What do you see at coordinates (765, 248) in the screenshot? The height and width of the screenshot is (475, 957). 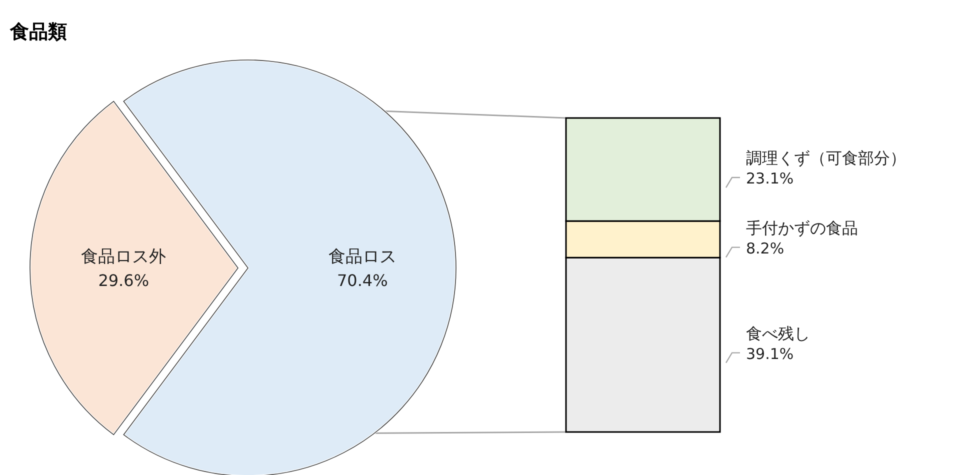 I see `data-label: 8.2%` at bounding box center [765, 248].